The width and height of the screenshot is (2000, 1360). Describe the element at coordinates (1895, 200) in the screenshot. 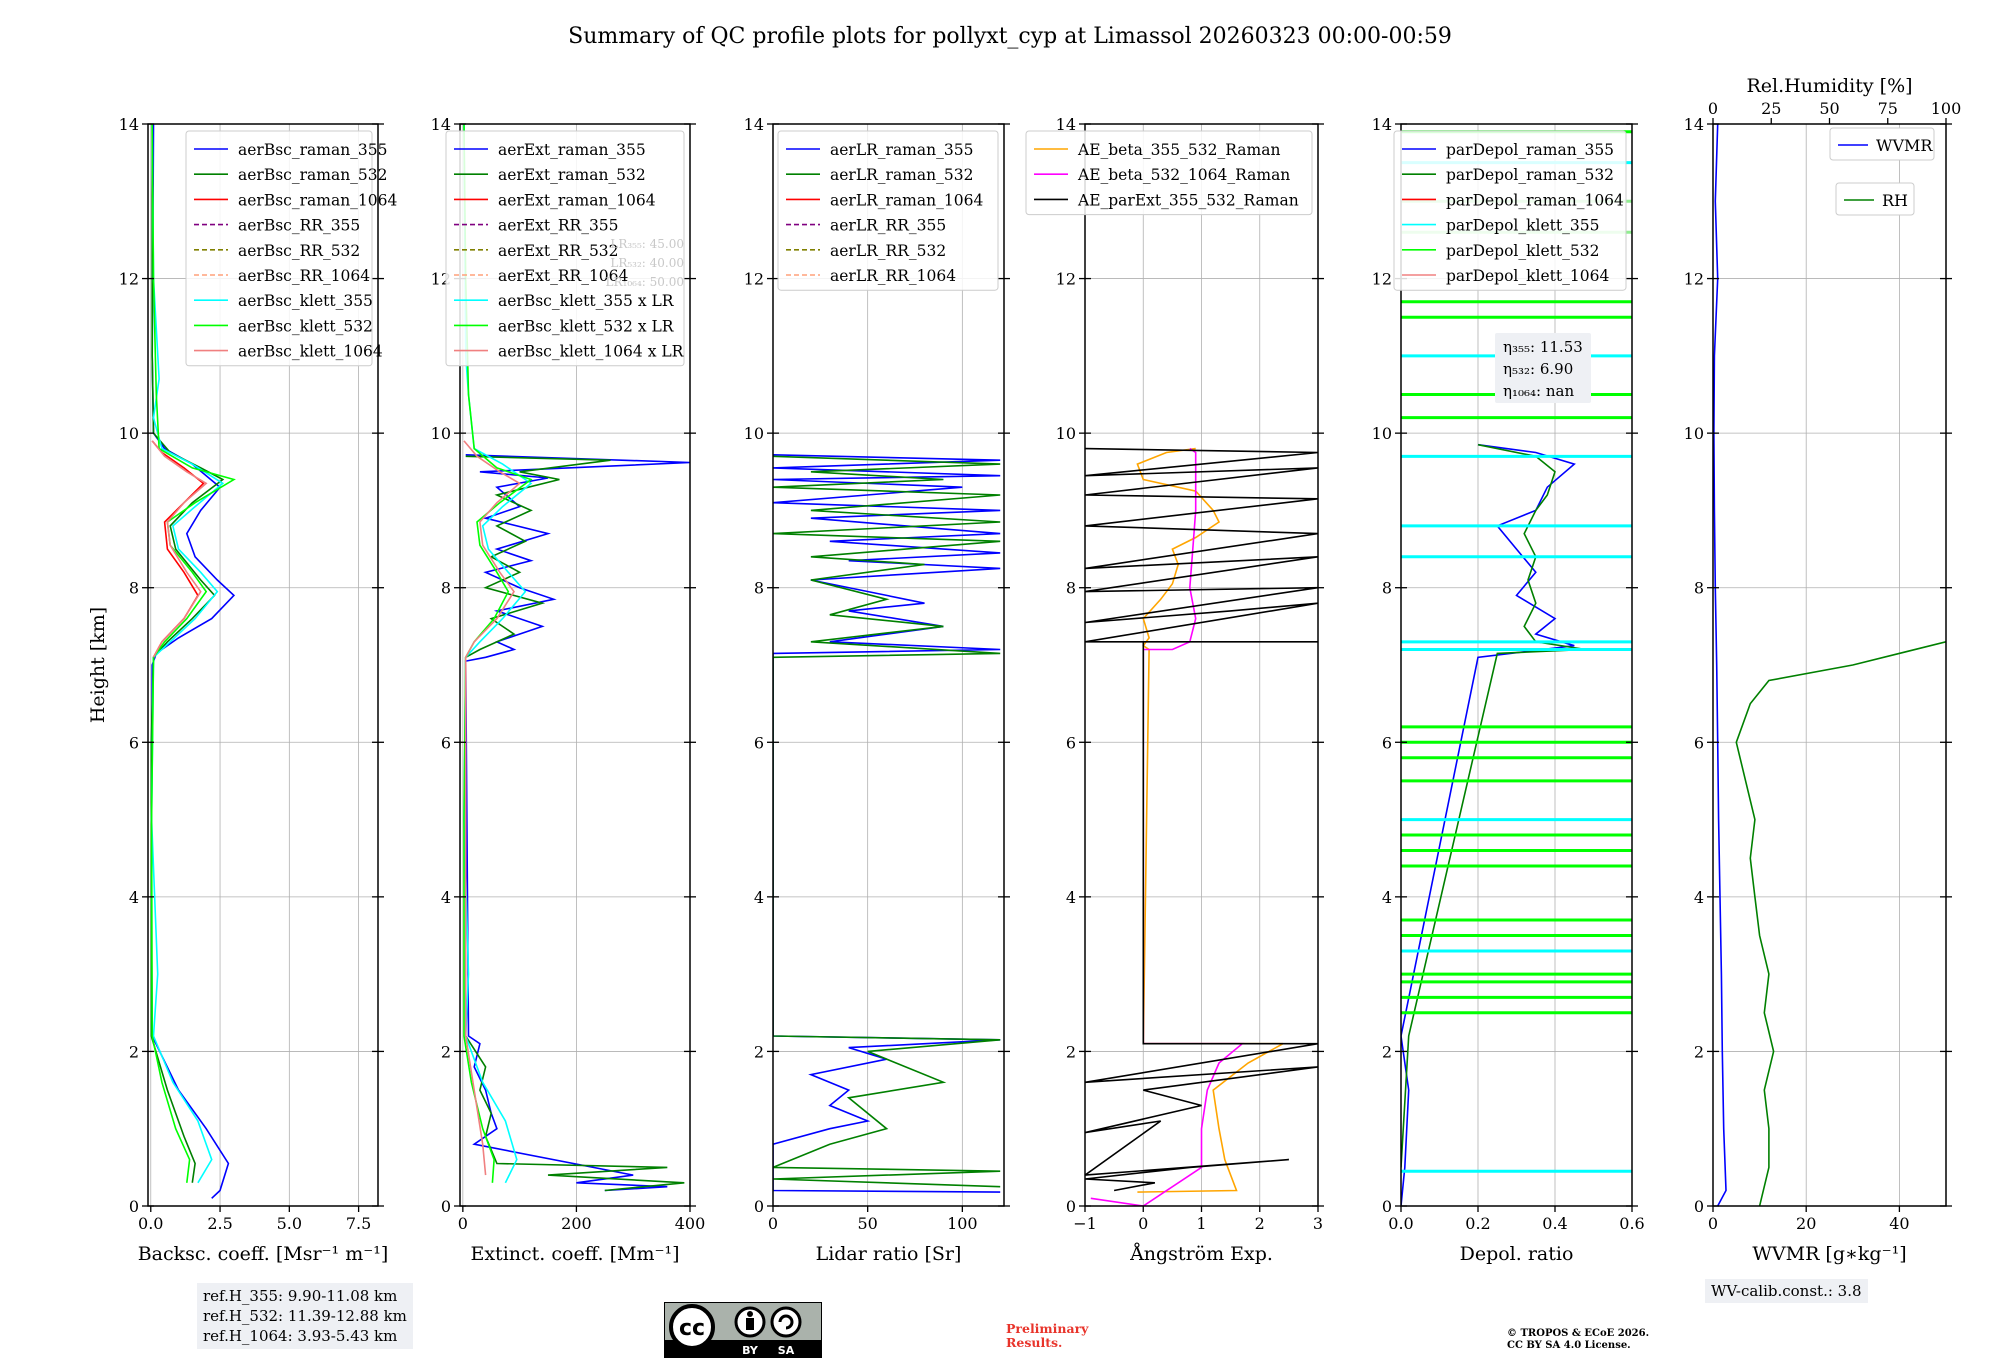

I see `legend-label: RH` at that location.